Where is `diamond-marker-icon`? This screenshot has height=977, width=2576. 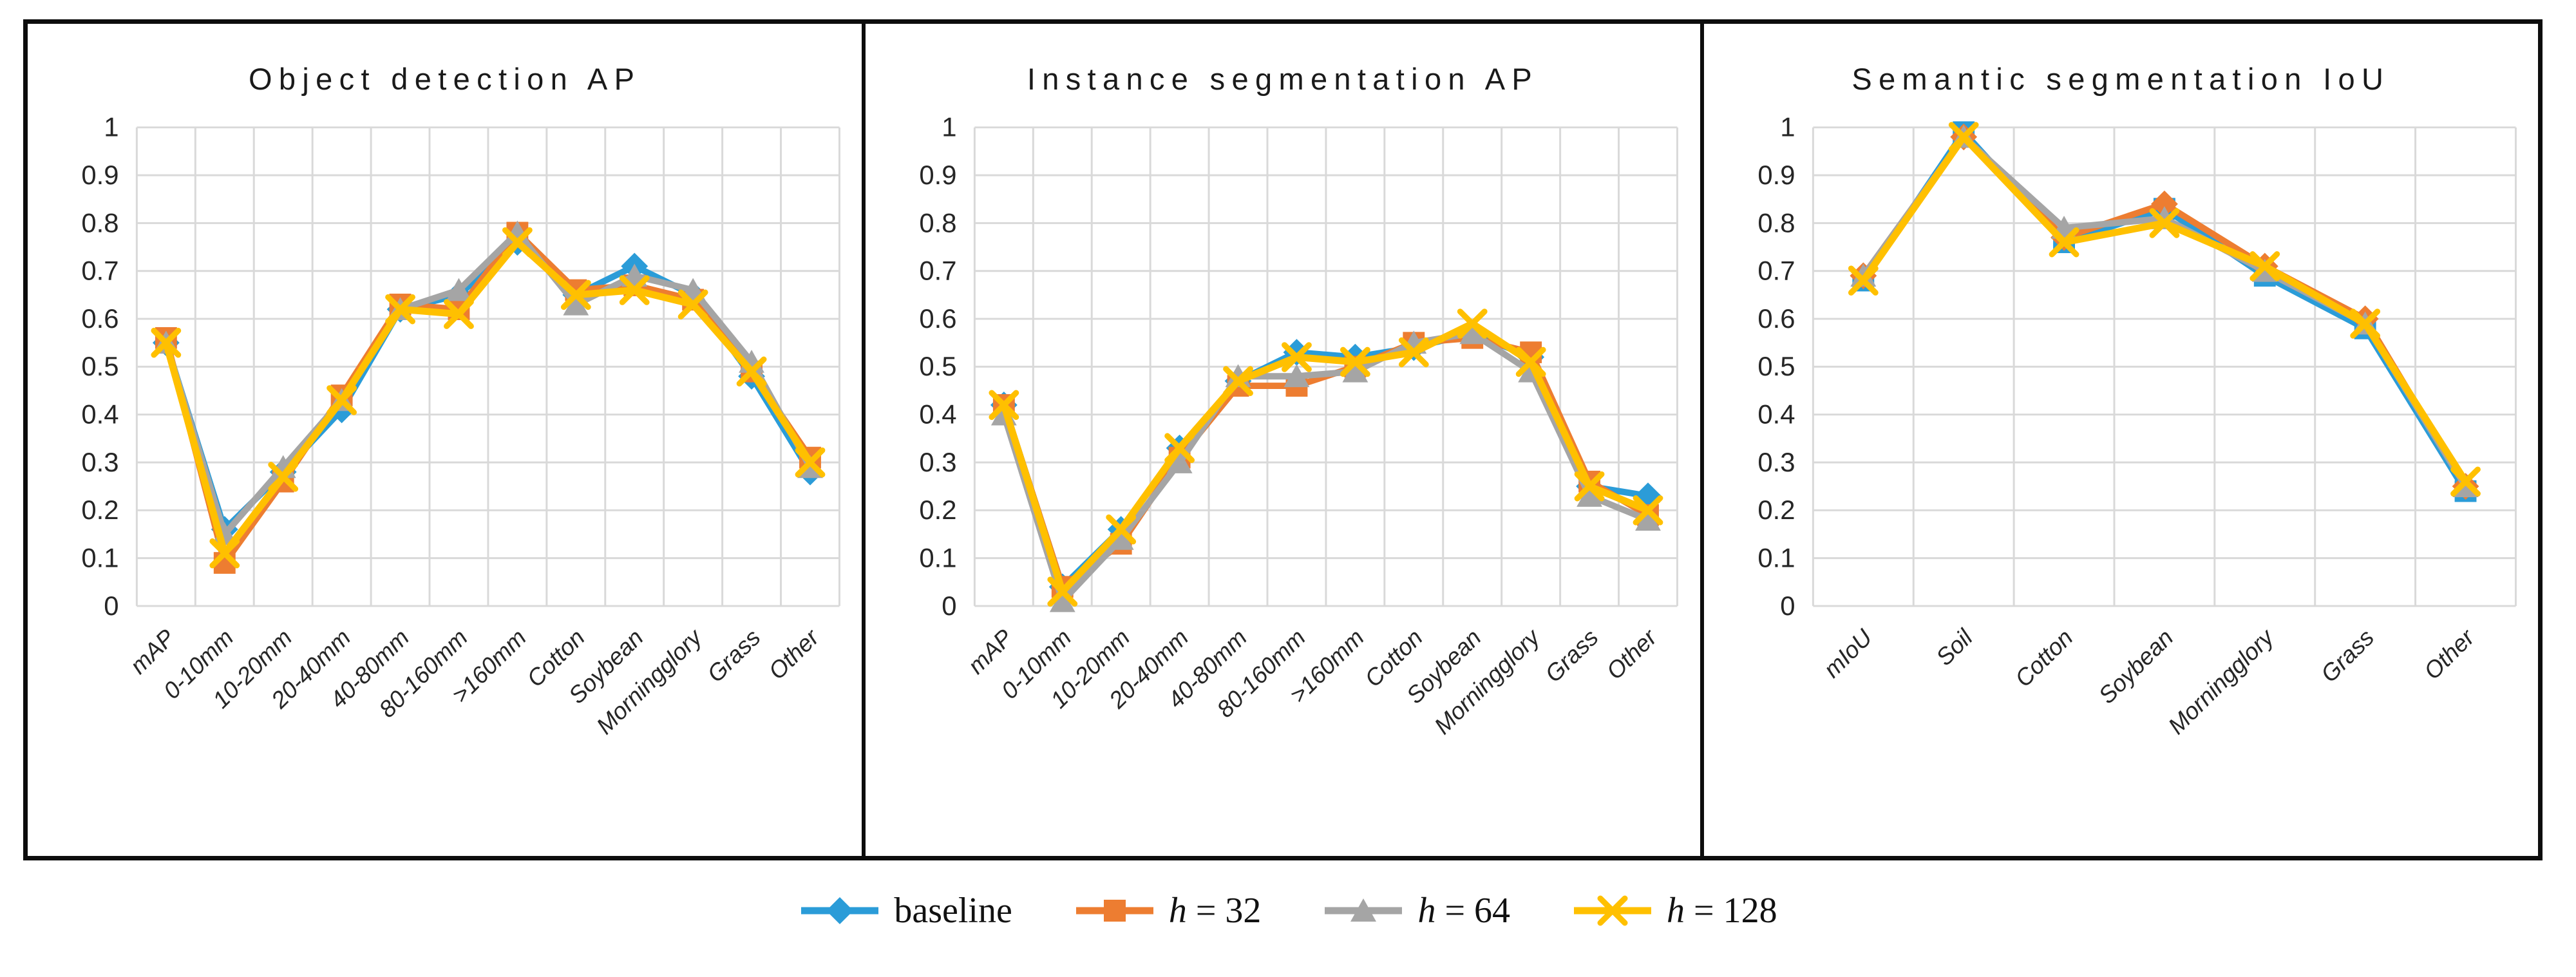
diamond-marker-icon is located at coordinates (840, 910).